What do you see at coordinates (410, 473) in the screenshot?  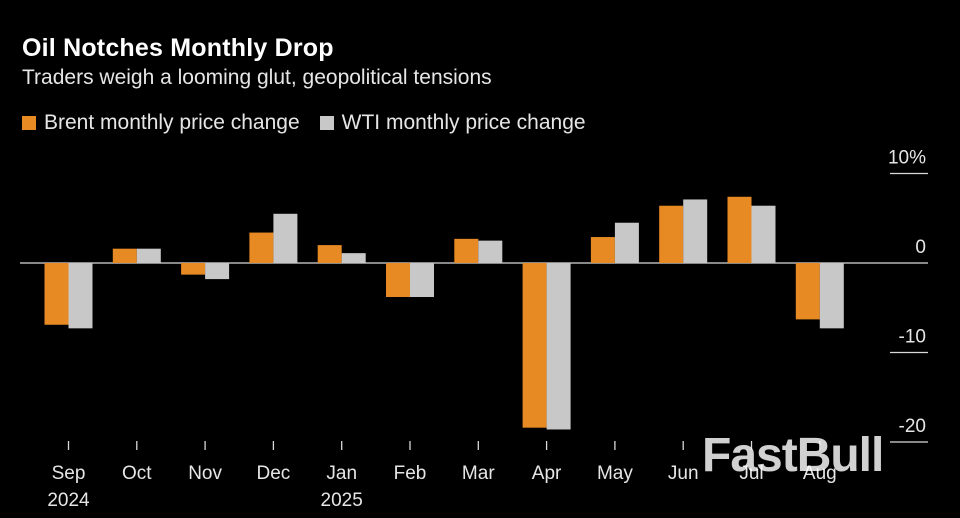 I see `x-tick-label-feb: Feb` at bounding box center [410, 473].